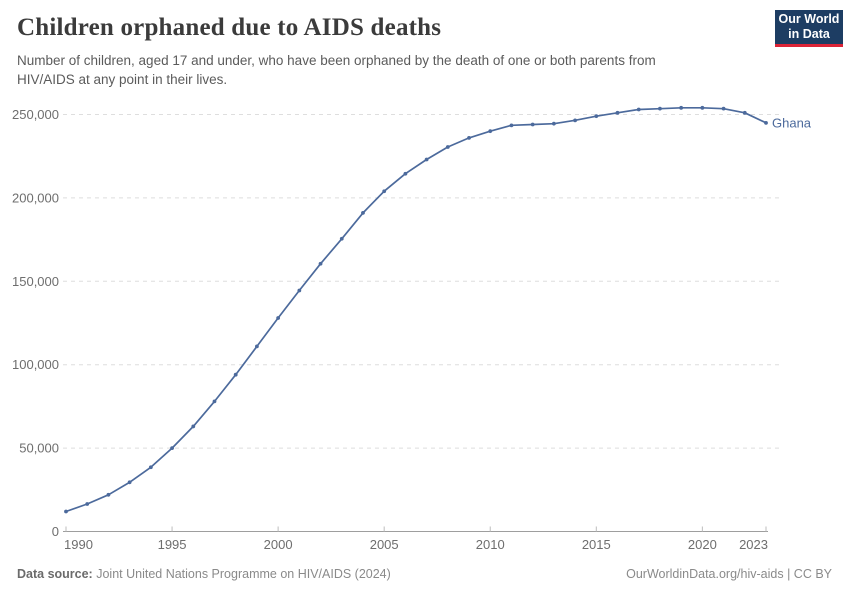 Image resolution: width=850 pixels, height=600 pixels. What do you see at coordinates (55, 574) in the screenshot?
I see `data-source-label: Data source:` at bounding box center [55, 574].